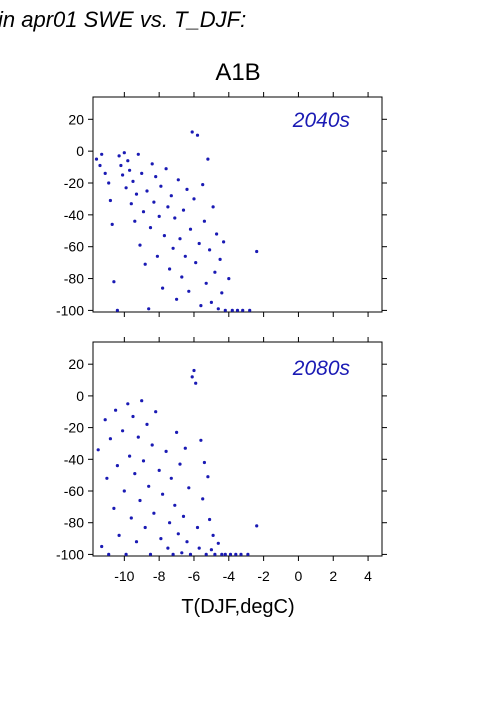 Image resolution: width=501 pixels, height=709 pixels. Describe the element at coordinates (76, 364) in the screenshot. I see `y-tick-label: 20` at that location.